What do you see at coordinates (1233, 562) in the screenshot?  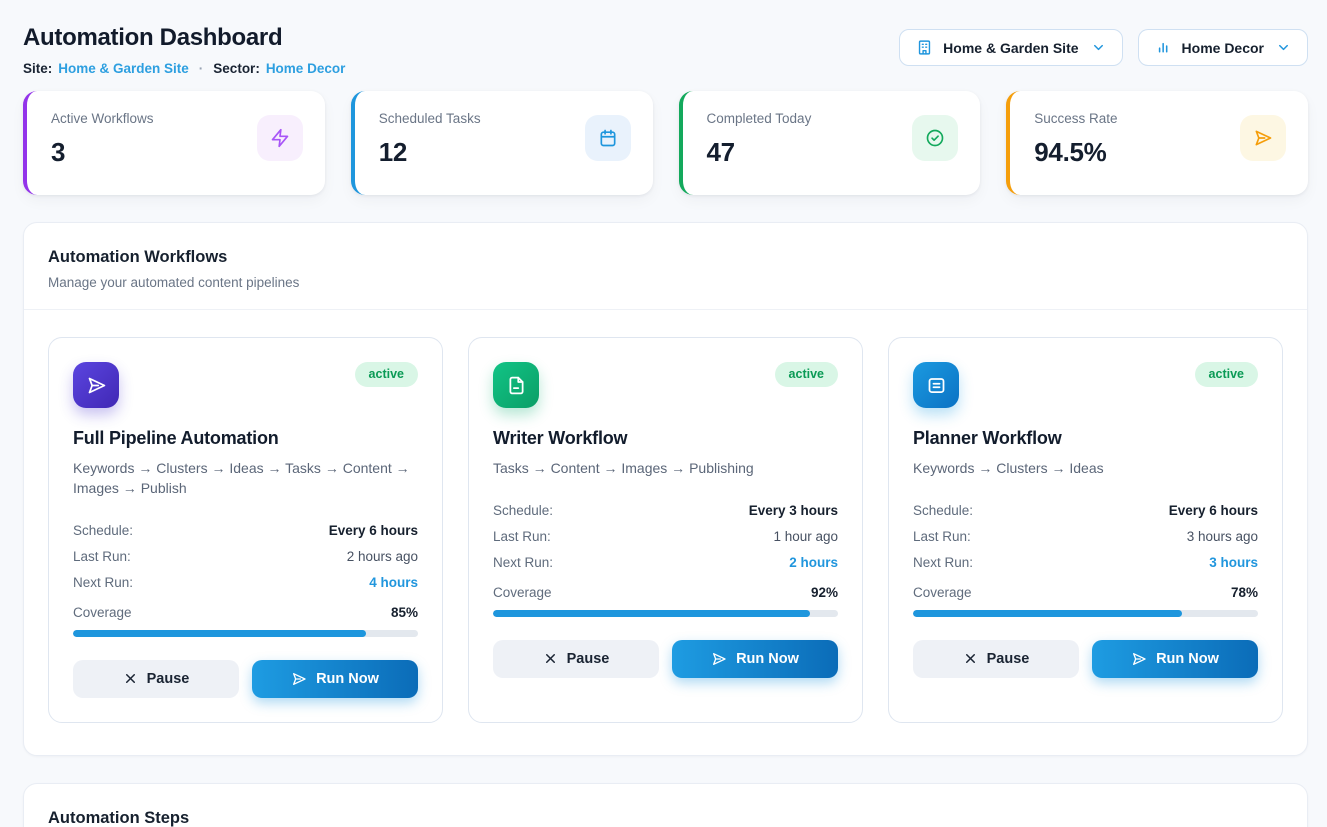 I see `next-run-value: 3 hours` at bounding box center [1233, 562].